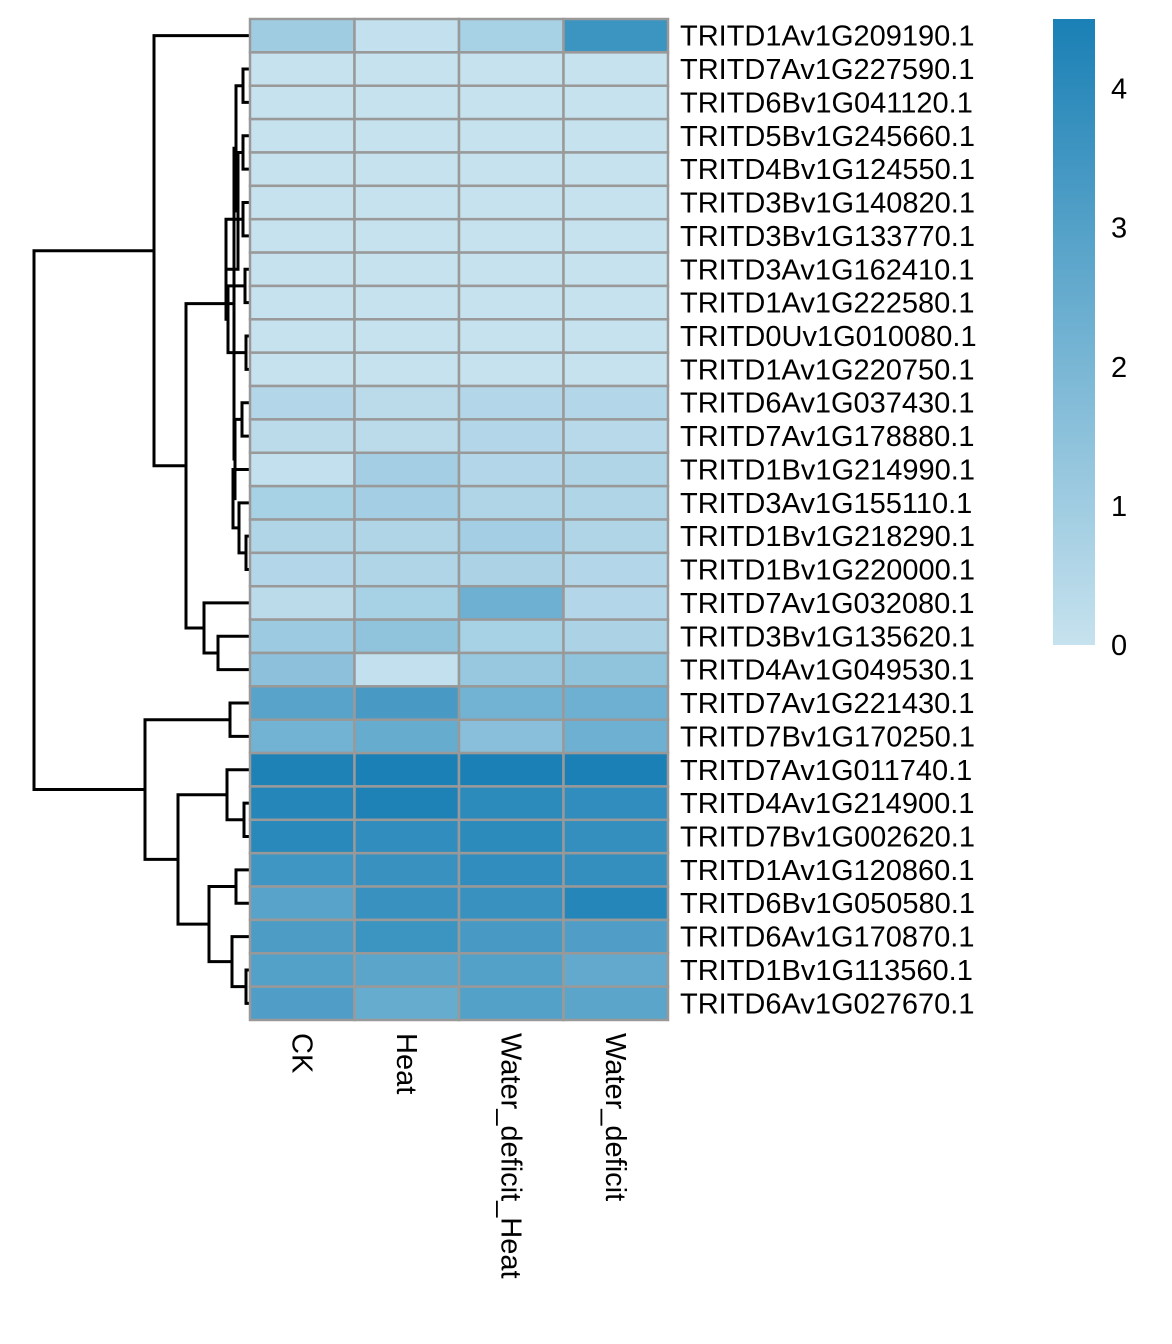 This screenshot has height=1344, width=1172. What do you see at coordinates (827, 938) in the screenshot?
I see `row-label: TRITD6Av1G170870.1` at bounding box center [827, 938].